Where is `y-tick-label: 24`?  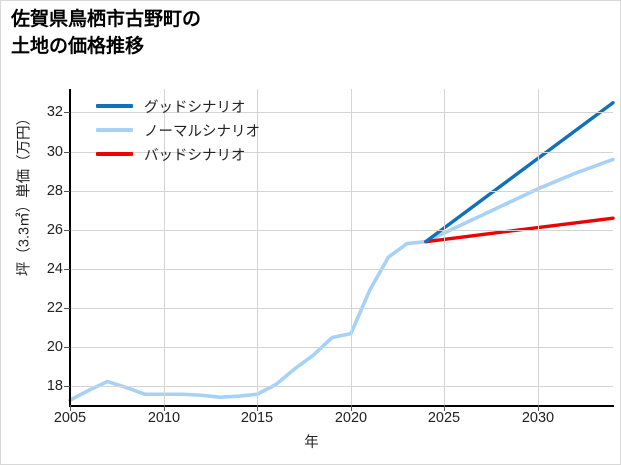
y-tick-label: 24 is located at coordinates (54, 269).